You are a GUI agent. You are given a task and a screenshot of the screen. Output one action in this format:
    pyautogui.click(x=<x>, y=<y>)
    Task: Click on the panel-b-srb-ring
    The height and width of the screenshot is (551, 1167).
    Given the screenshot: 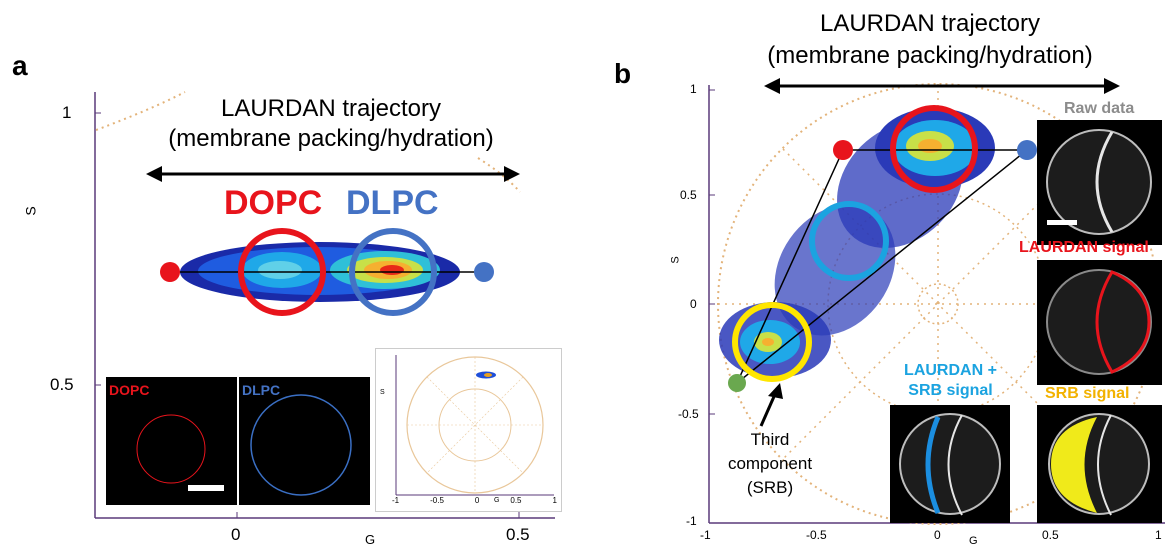 What is the action you would take?
    pyautogui.click(x=772, y=342)
    